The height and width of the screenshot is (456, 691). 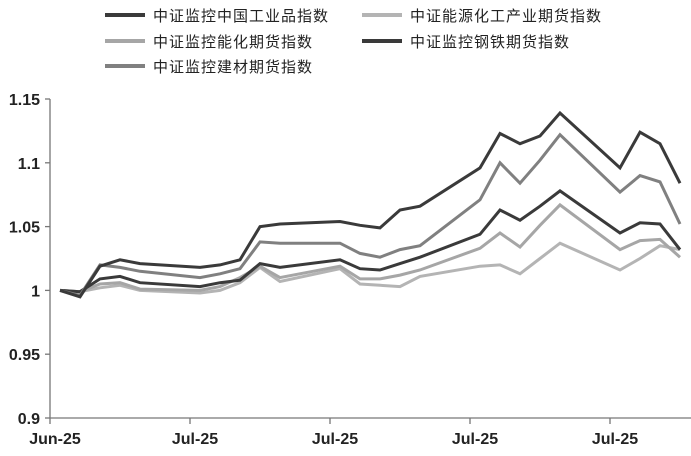 What do you see at coordinates (24, 228) in the screenshot?
I see `y-tick-label: 1.05` at bounding box center [24, 228].